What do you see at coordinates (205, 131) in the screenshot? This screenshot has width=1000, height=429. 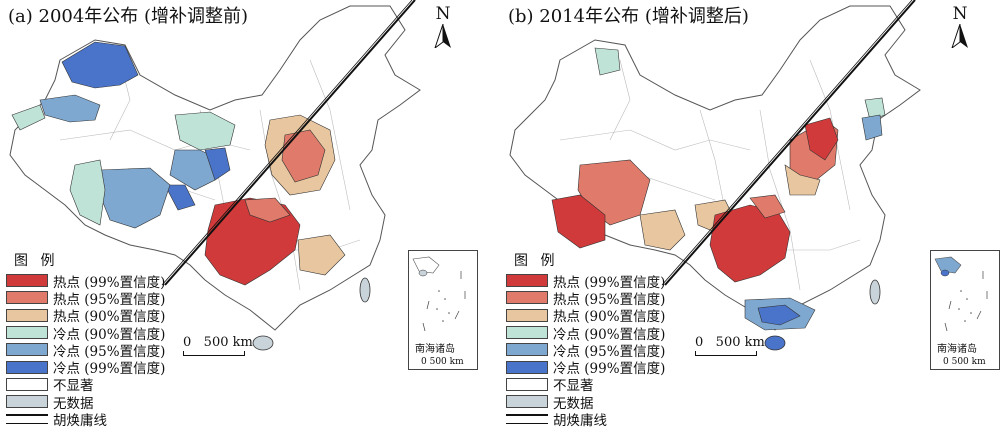 I see `region-cold90-n` at bounding box center [205, 131].